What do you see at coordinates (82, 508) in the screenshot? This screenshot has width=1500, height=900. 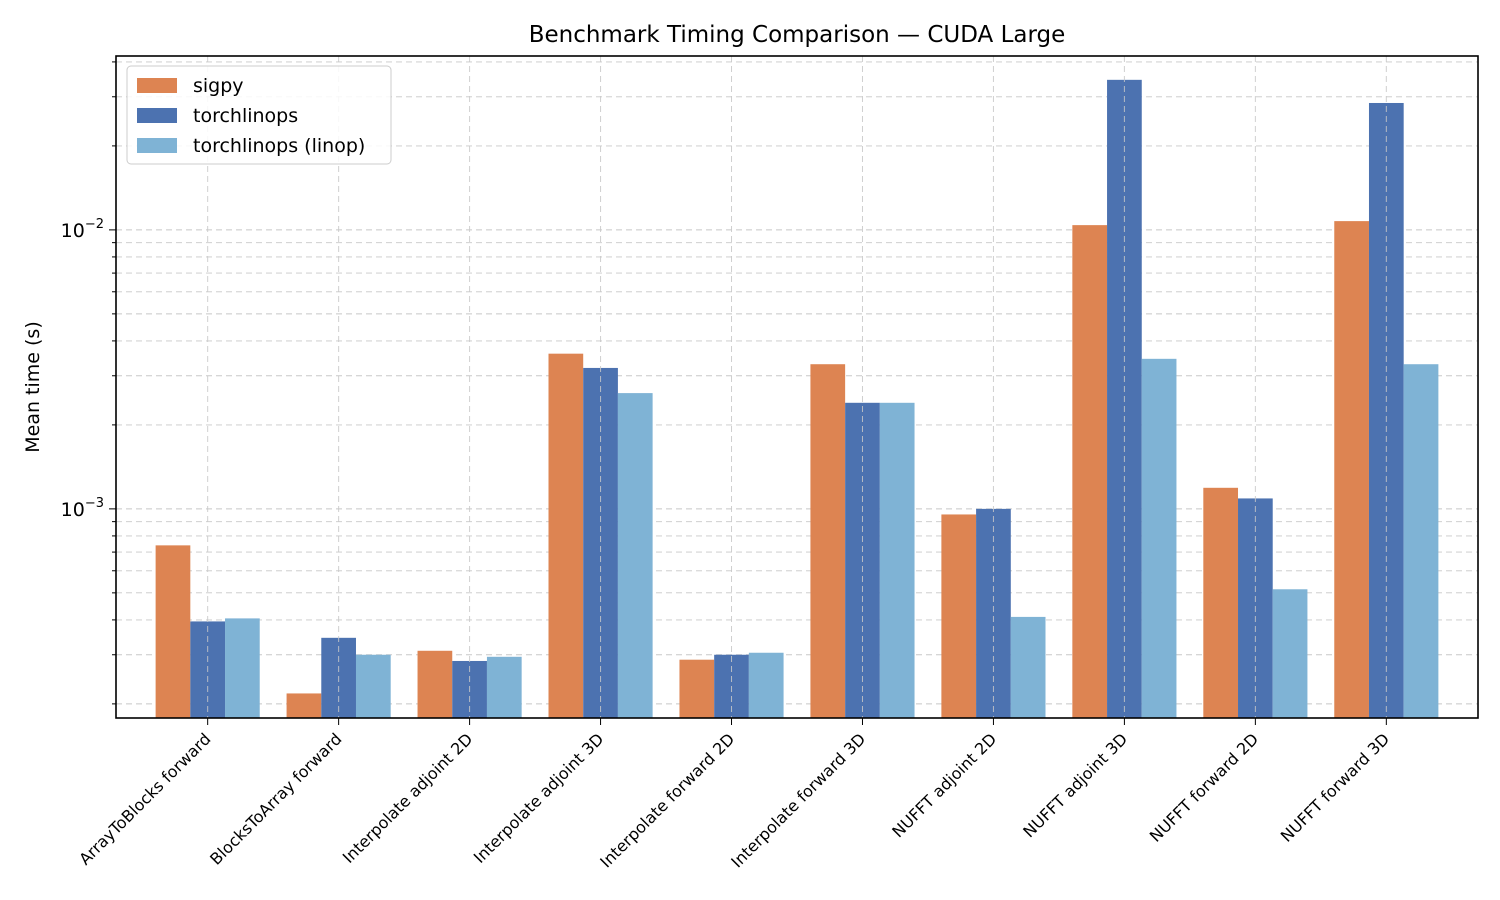 I see `y-tick-label: 10⁻³` at bounding box center [82, 508].